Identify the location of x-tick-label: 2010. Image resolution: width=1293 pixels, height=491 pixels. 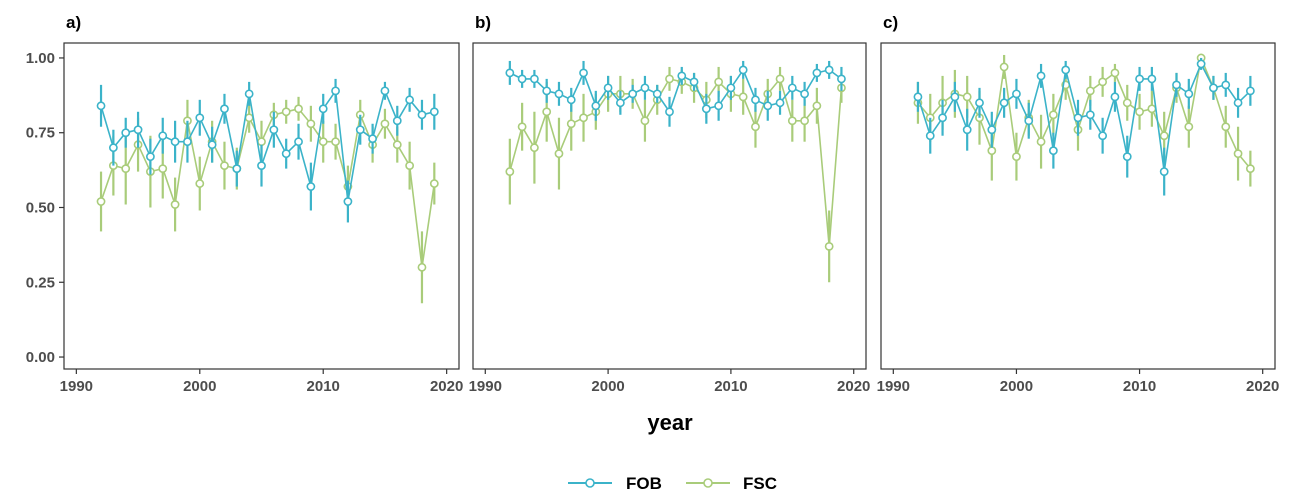
(1139, 386).